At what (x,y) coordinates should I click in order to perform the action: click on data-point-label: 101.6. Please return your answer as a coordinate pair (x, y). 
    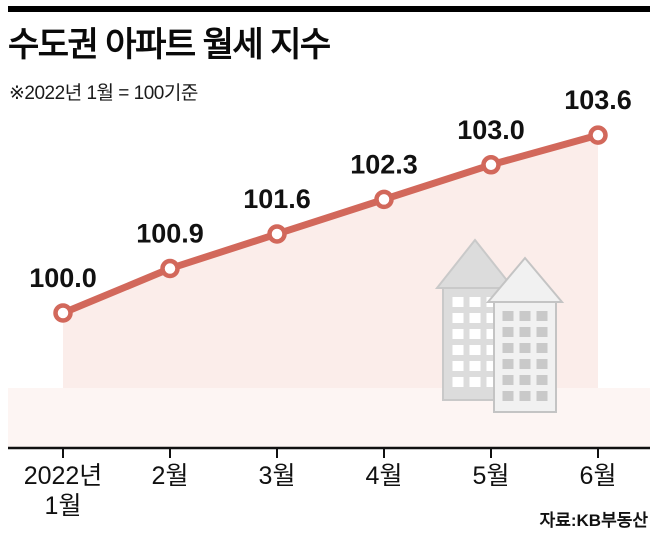
    Looking at the image, I should click on (277, 199).